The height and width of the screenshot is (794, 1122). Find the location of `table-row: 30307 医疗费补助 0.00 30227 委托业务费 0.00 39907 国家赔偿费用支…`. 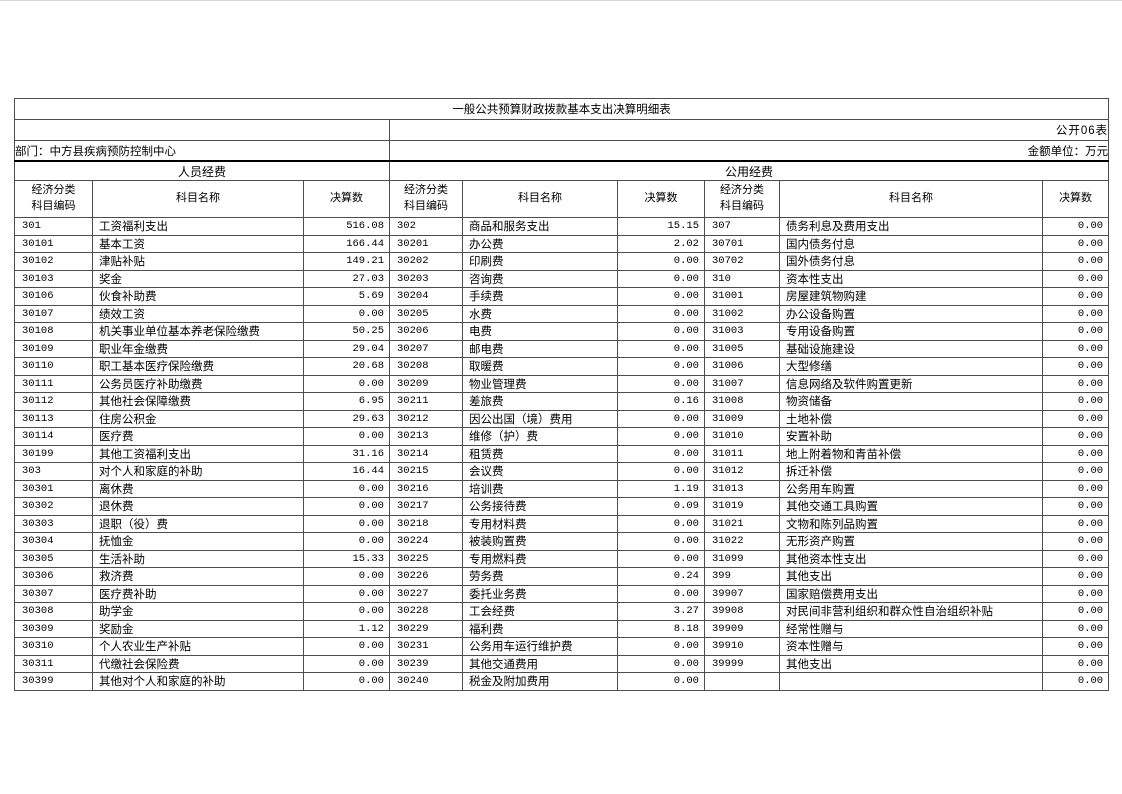

table-row: 30307 医疗费补助 0.00 30227 委托业务费 0.00 39907 国家赔偿费用支… is located at coordinates (562, 593).